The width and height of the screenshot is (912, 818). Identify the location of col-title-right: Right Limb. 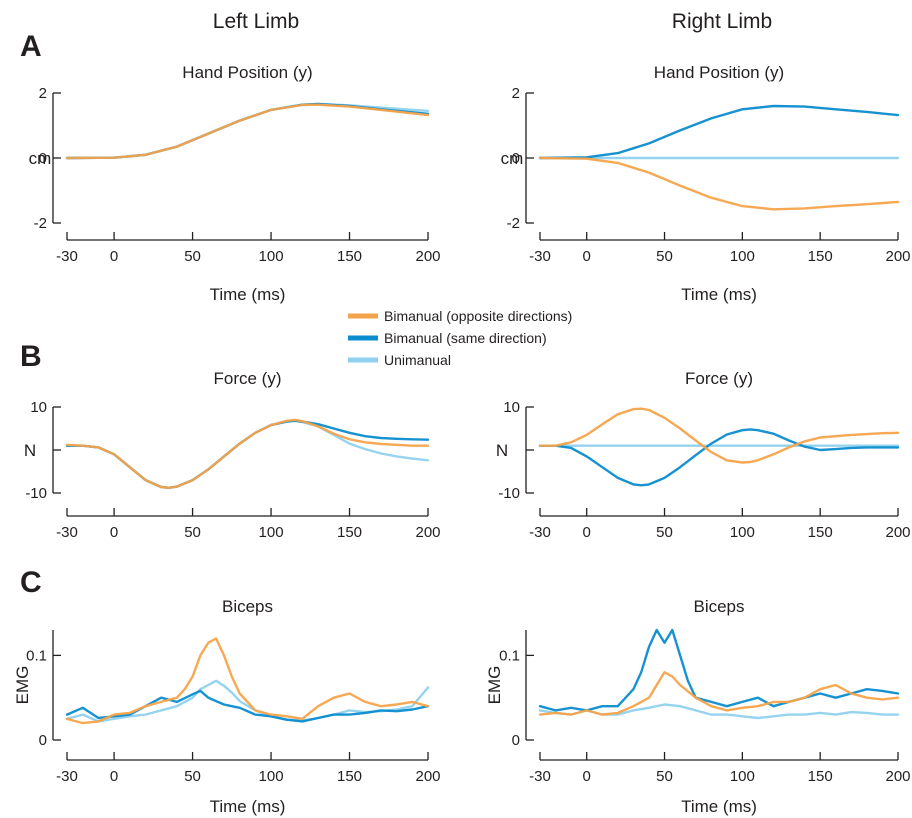
(722, 21).